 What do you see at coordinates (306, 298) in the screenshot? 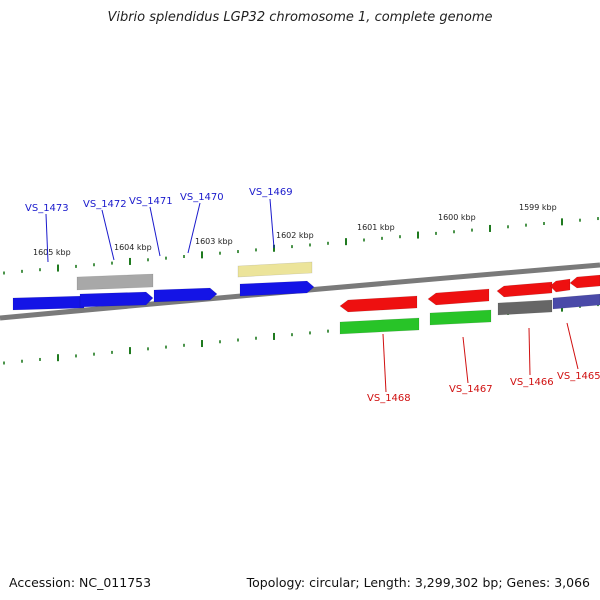
I see `gene-features` at bounding box center [306, 298].